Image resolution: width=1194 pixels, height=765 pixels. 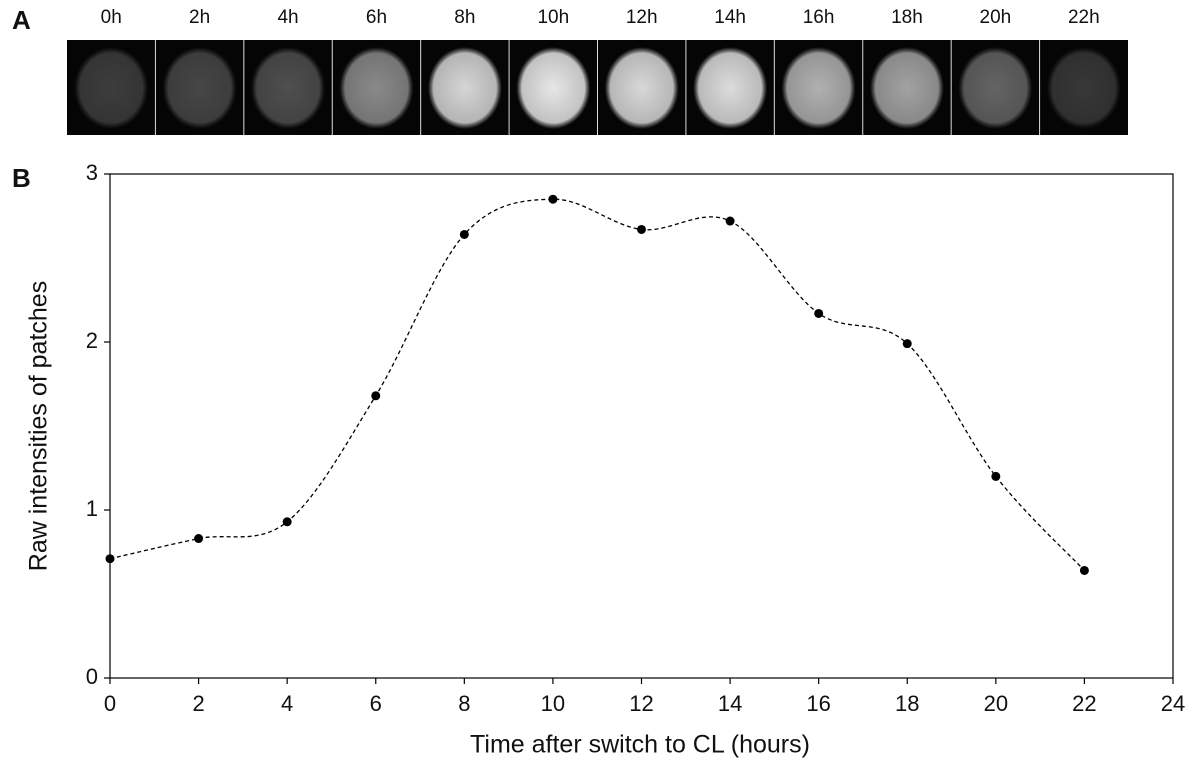 What do you see at coordinates (111, 17) in the screenshot?
I see `frame-label: 0h` at bounding box center [111, 17].